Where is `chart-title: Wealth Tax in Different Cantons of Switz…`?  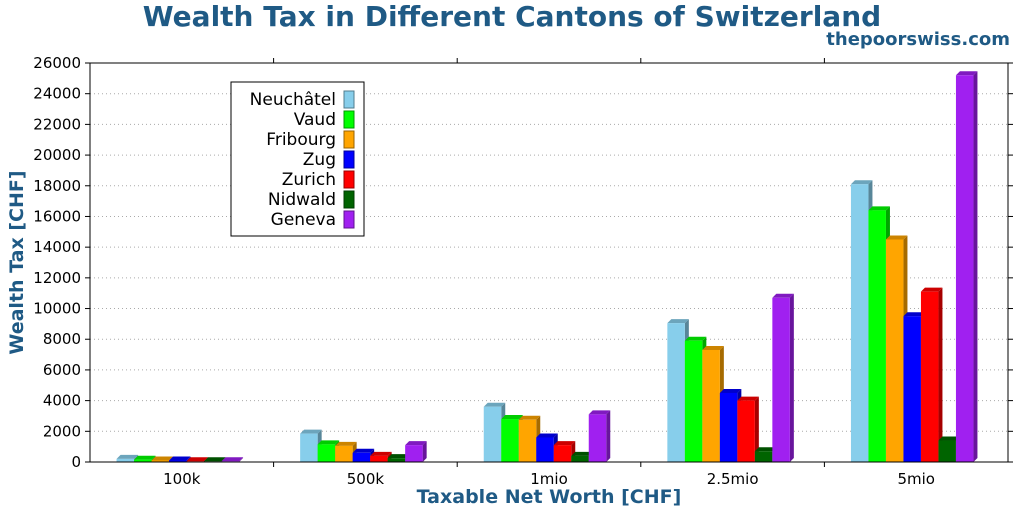
chart-title: Wealth Tax in Different Cantons of Switz… is located at coordinates (512, 16).